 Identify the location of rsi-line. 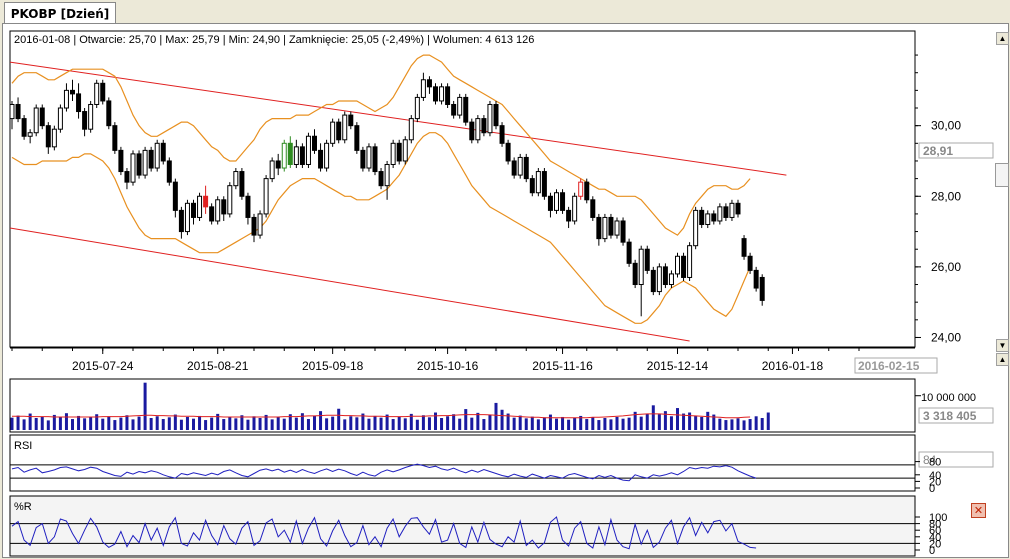
(462, 472).